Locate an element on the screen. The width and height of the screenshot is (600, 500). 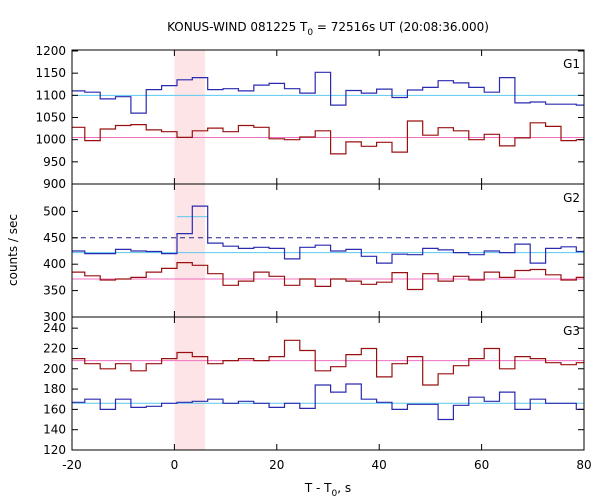
y-tick-label: 220 is located at coordinates (54, 348).